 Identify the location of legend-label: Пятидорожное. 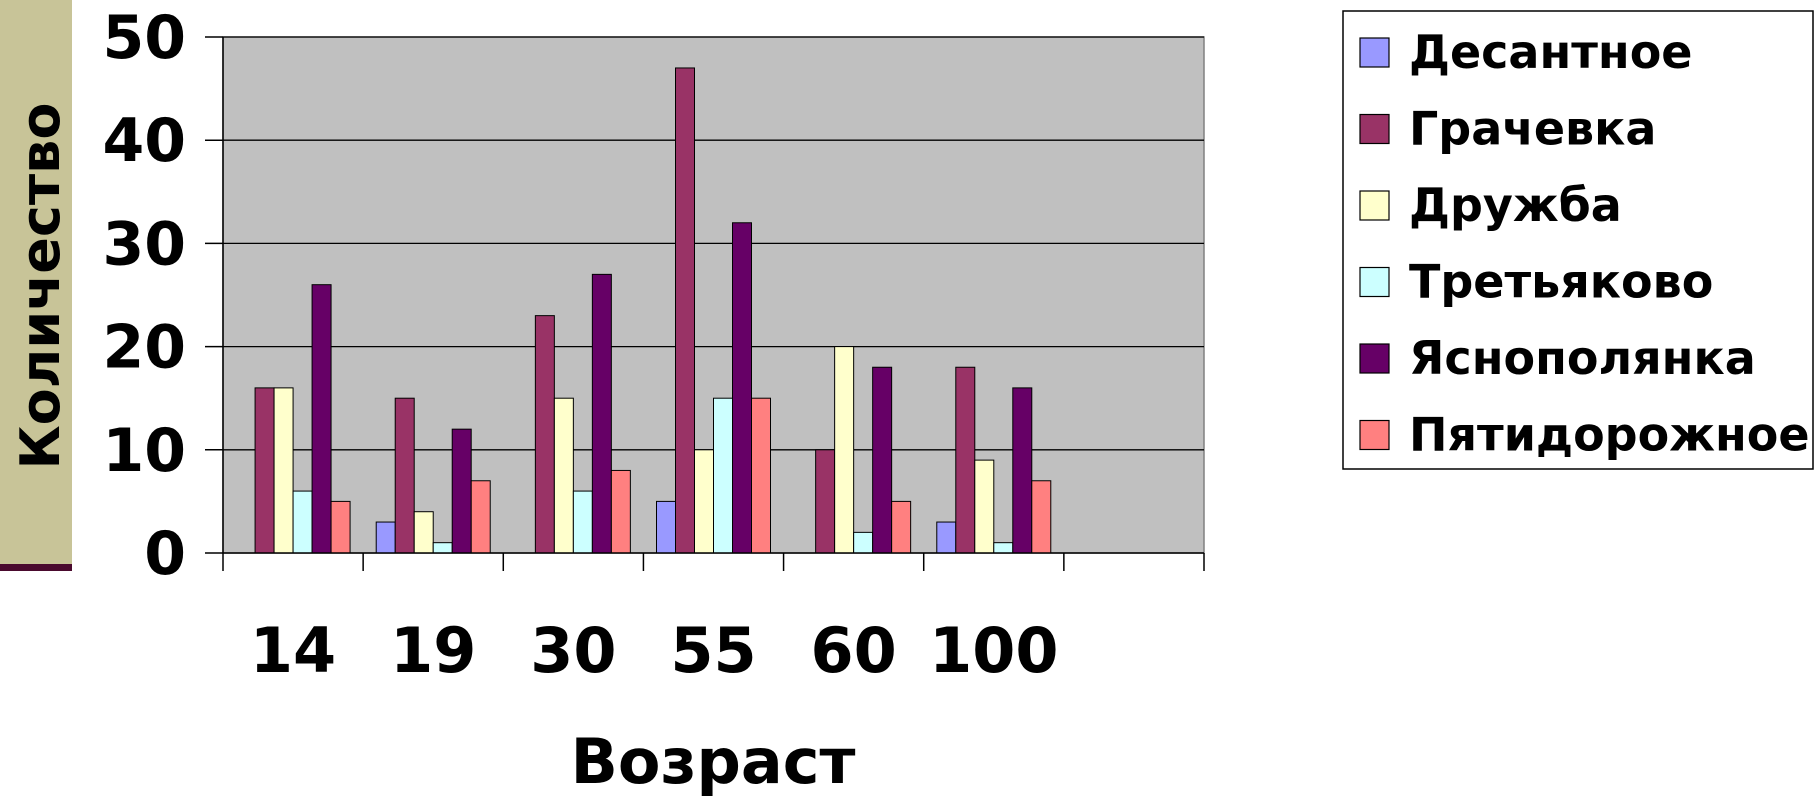
(1609, 435).